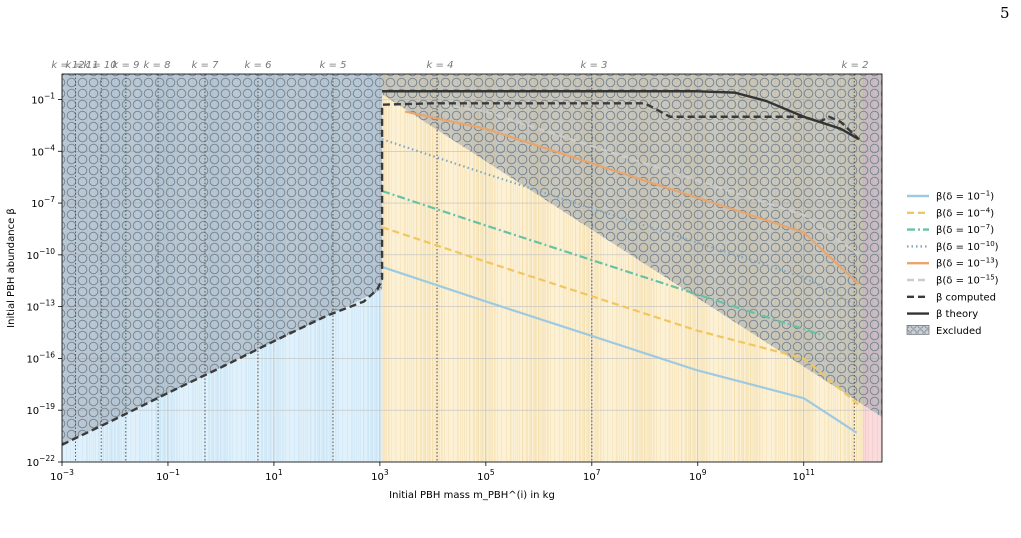 This screenshot has width=1021, height=538. I want to click on k-marker-label: k = 12, so click(67, 65).